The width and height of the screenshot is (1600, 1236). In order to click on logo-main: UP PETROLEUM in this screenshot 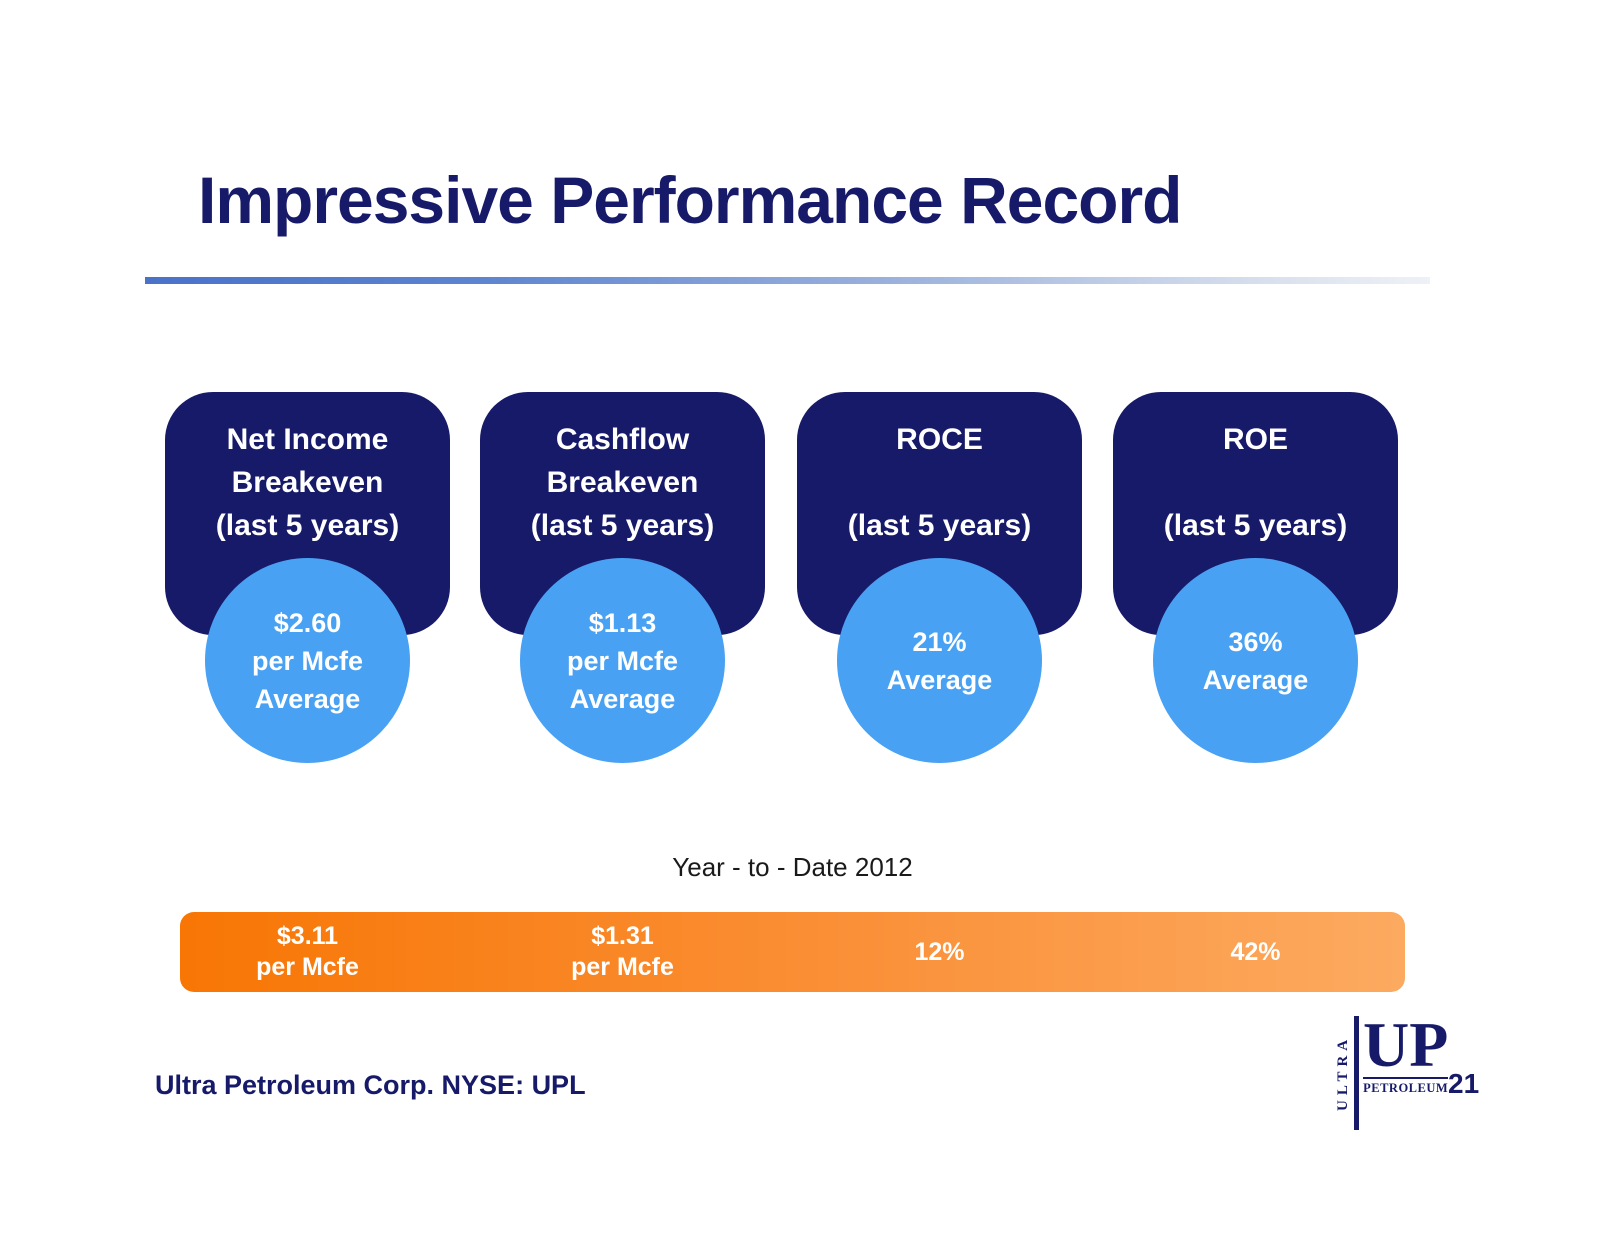, I will do `click(1401, 1069)`.